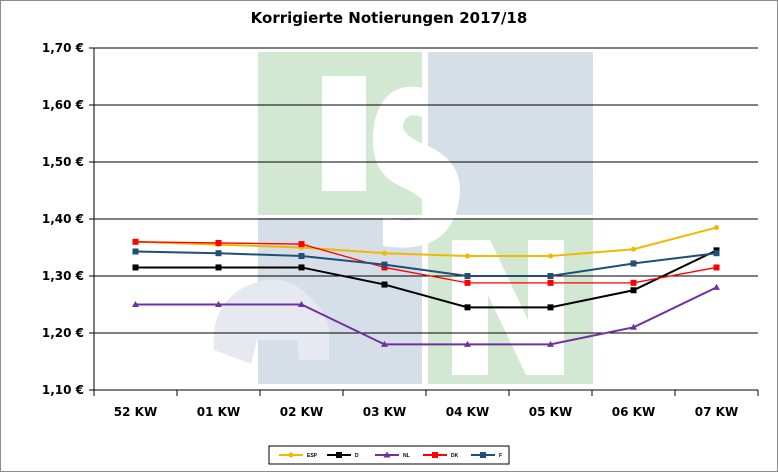 The height and width of the screenshot is (472, 778). I want to click on x-tick-label: 06 KW, so click(633, 412).